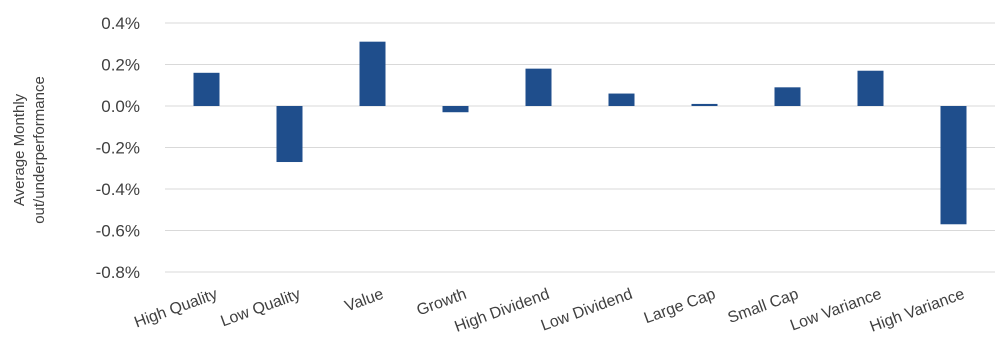 The image size is (1008, 354). Describe the element at coordinates (120, 65) in the screenshot. I see `y-tick-label: 0.2%` at that location.